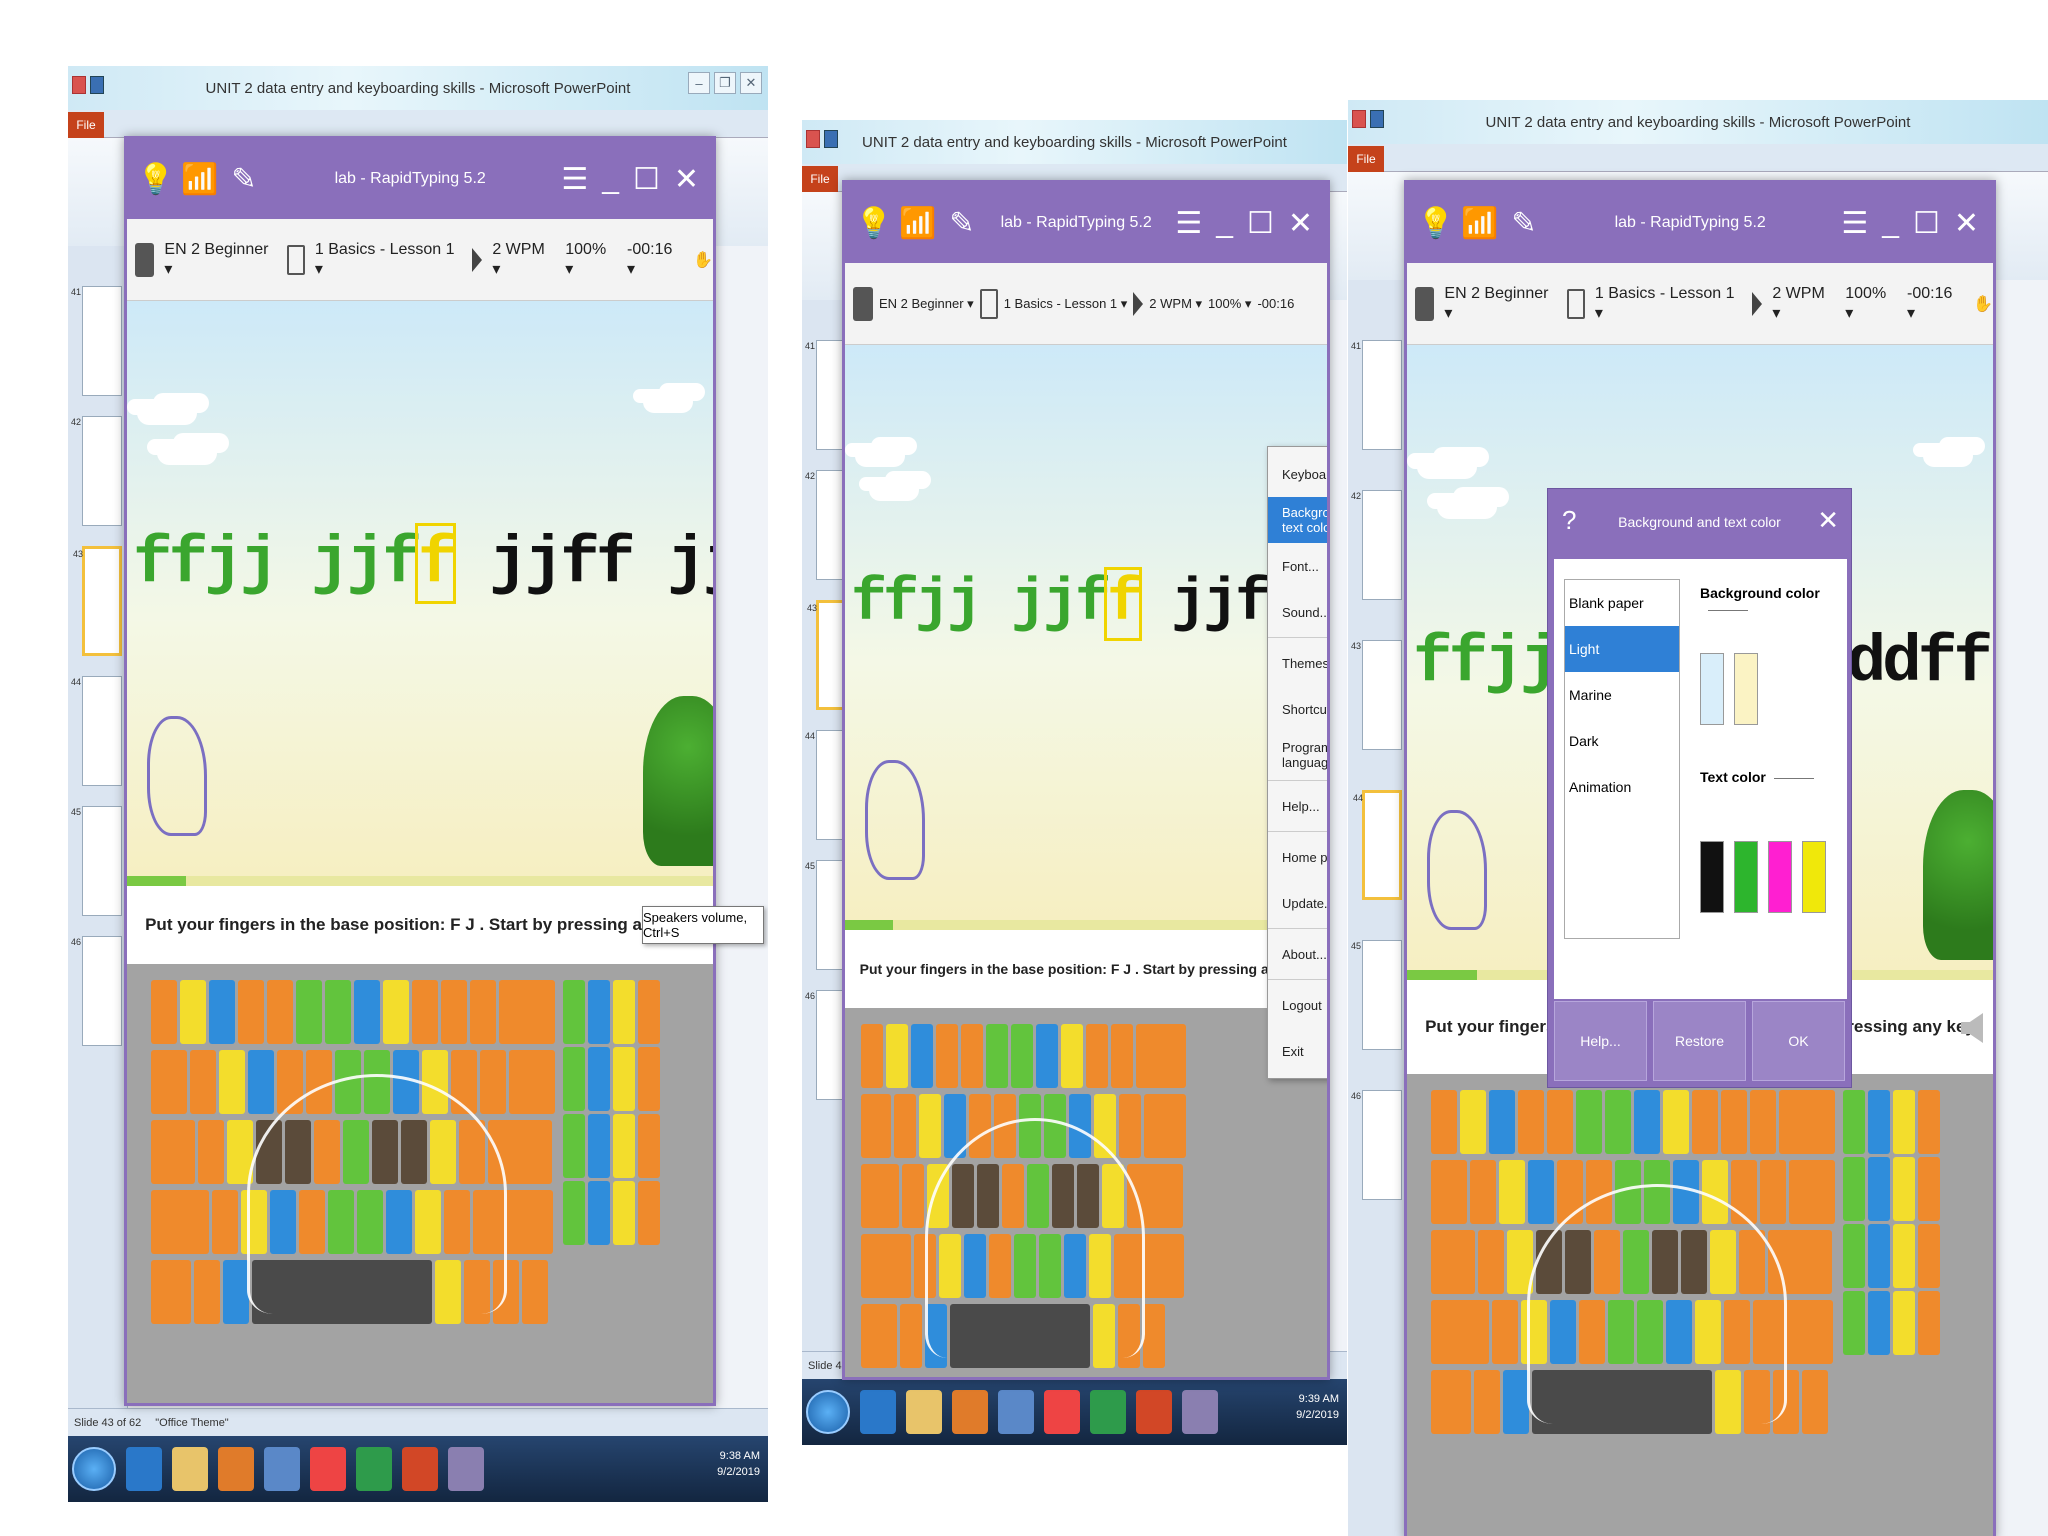 The height and width of the screenshot is (1536, 2048). Describe the element at coordinates (725, 83) in the screenshot. I see `window-controls: – ❐ ✕` at that location.